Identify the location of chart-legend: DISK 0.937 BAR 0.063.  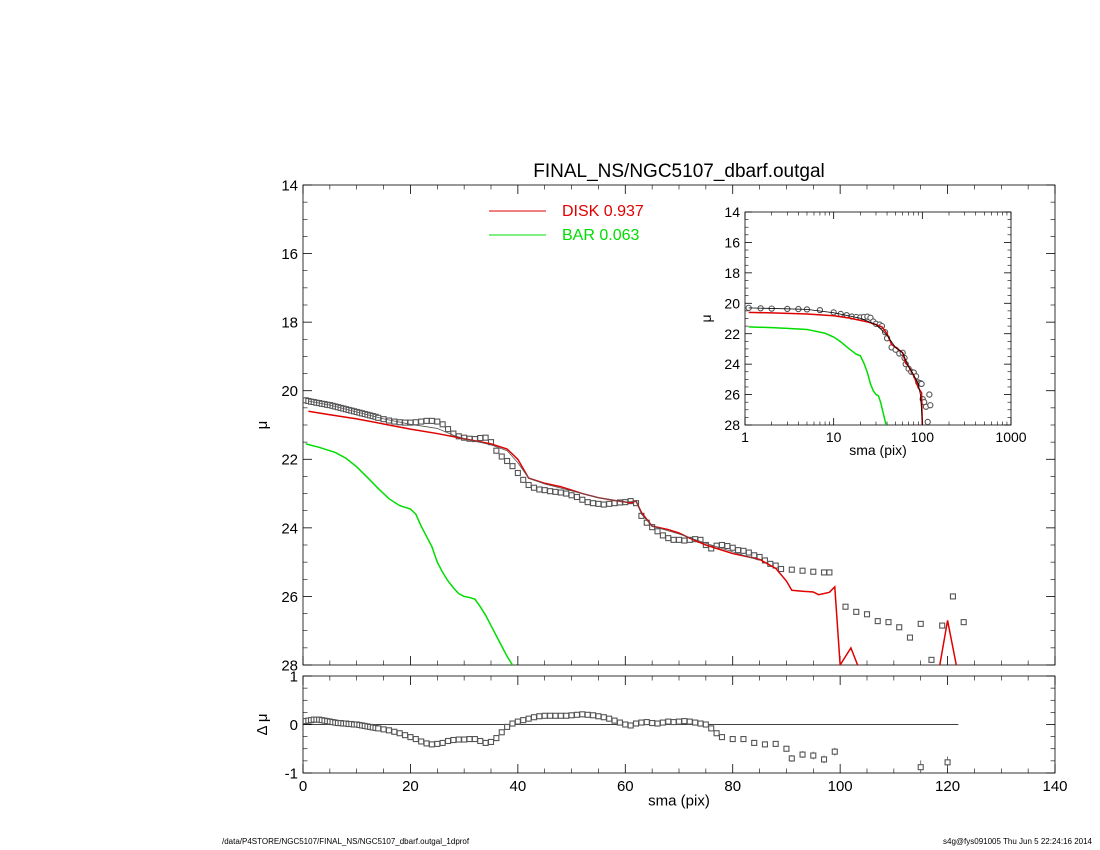
(566, 223).